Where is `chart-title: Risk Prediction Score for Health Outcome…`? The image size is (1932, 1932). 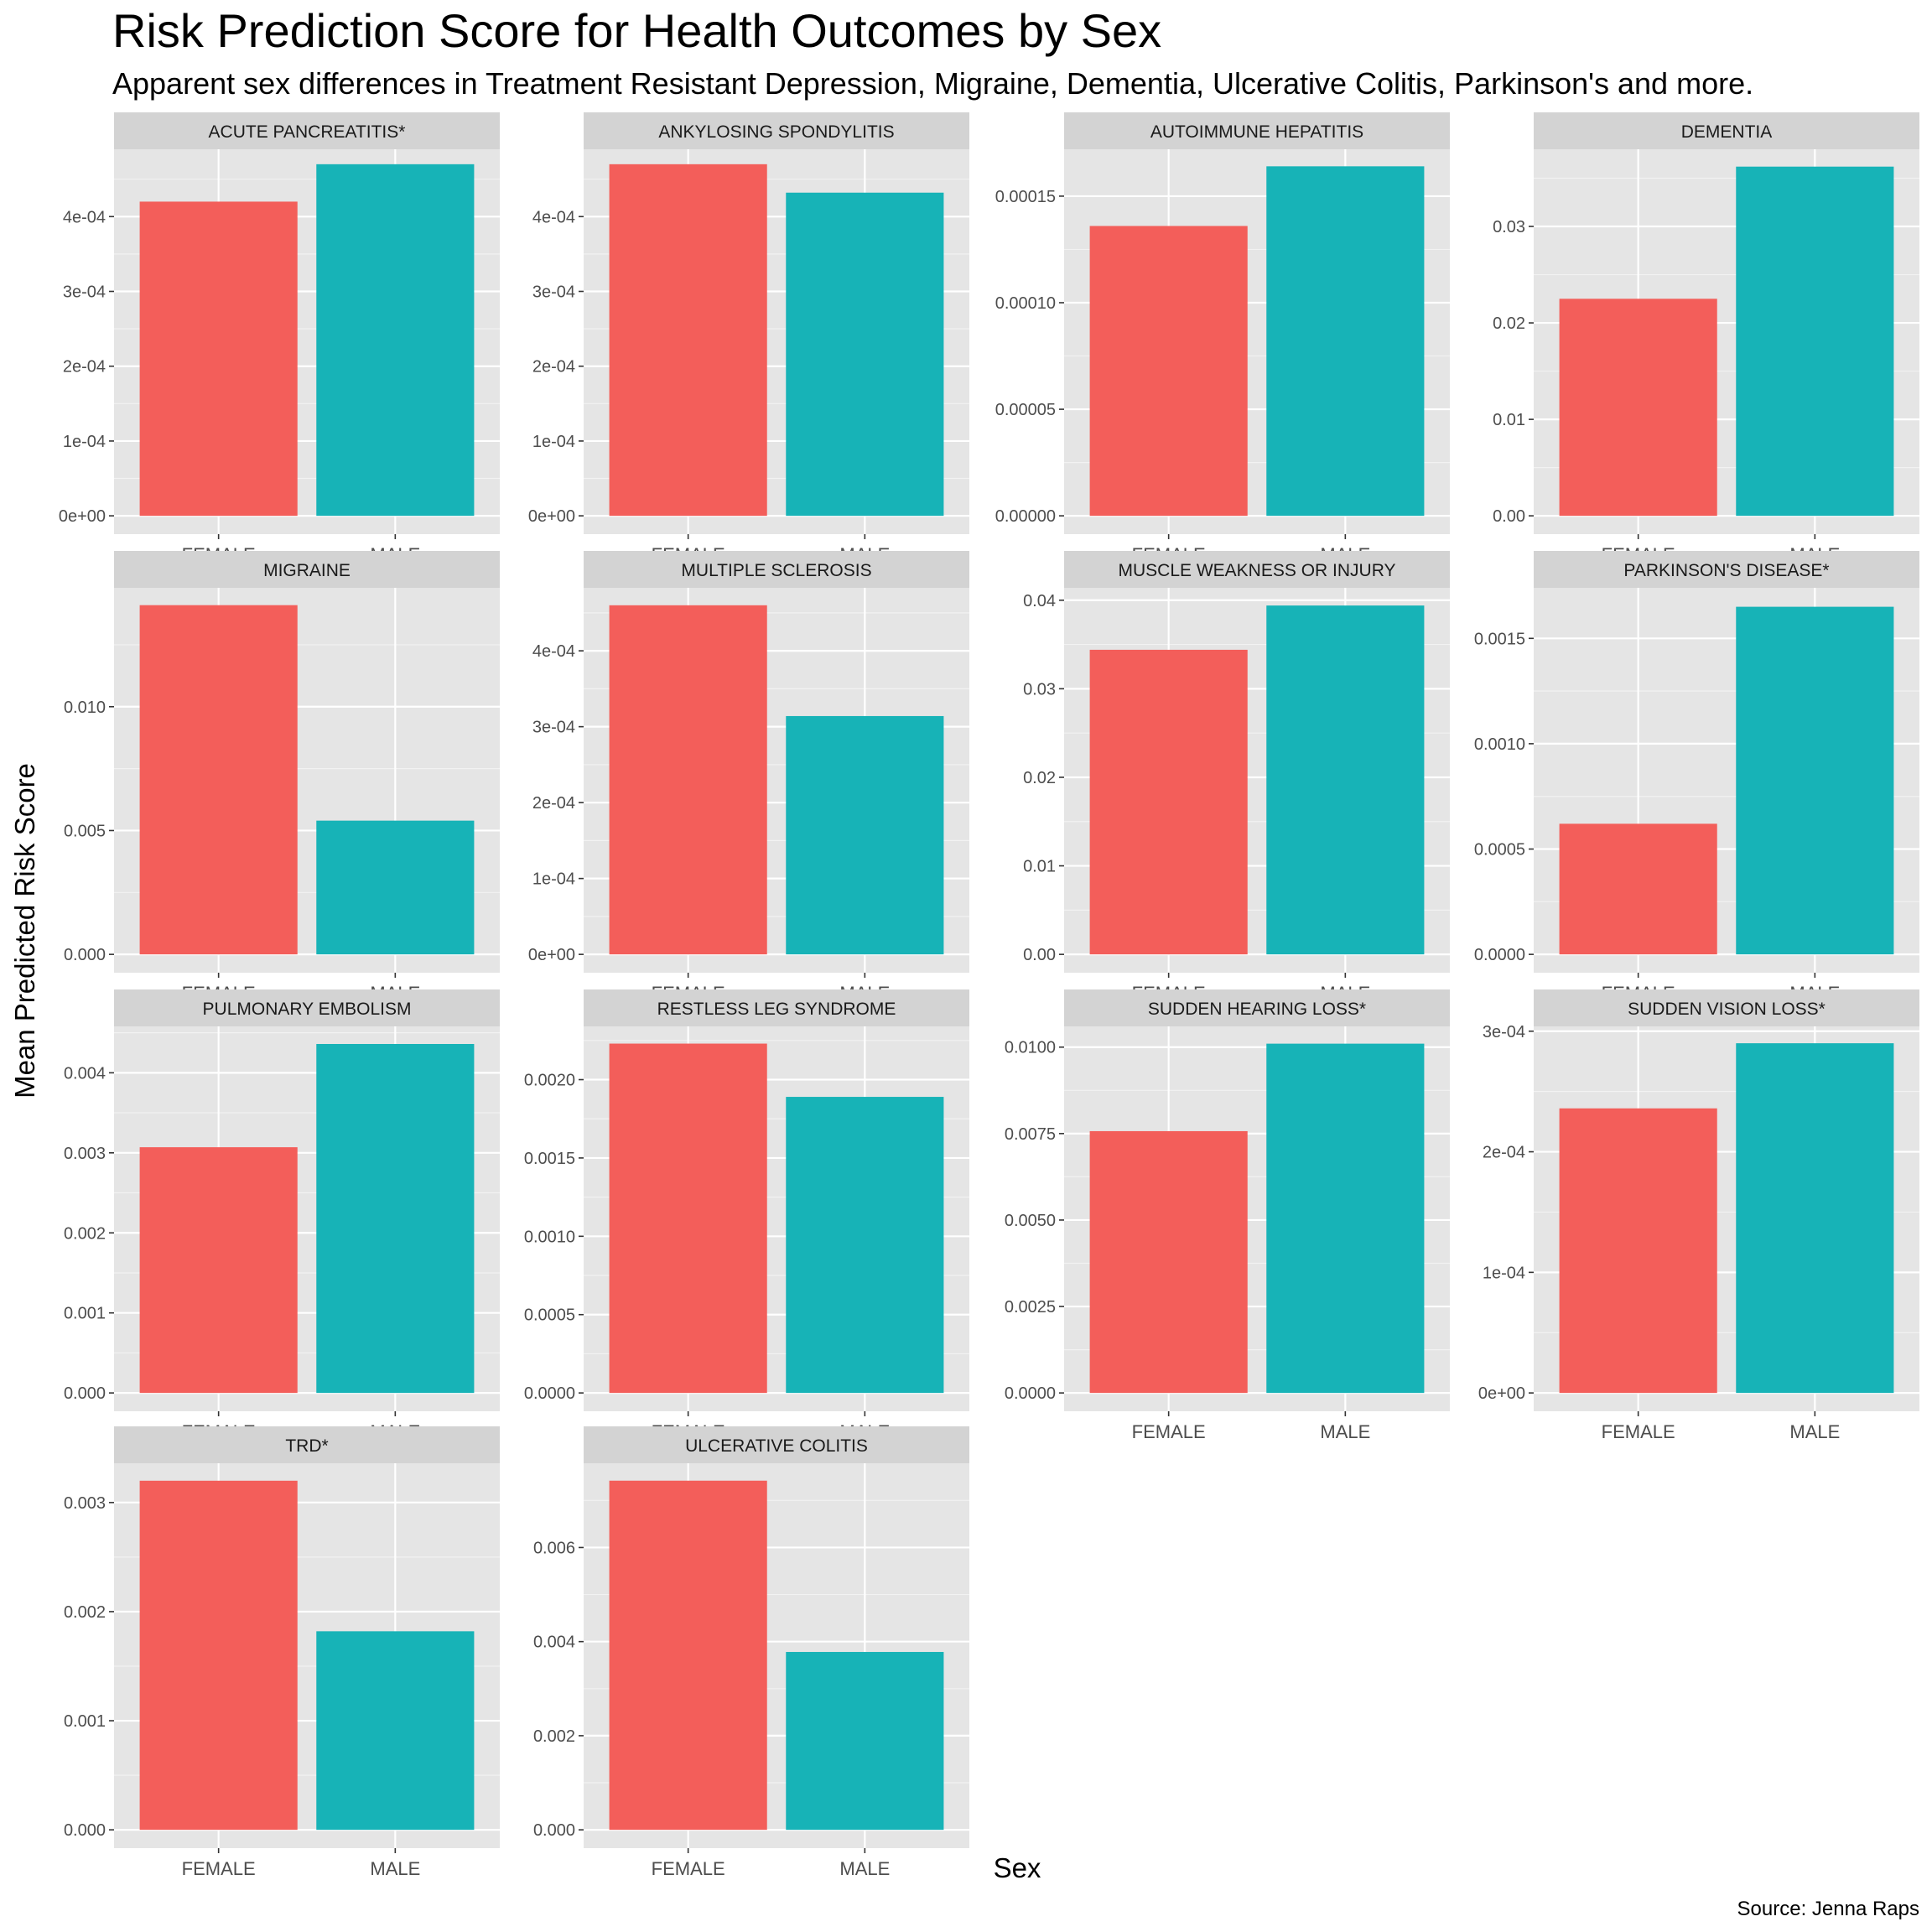 chart-title: Risk Prediction Score for Health Outcome… is located at coordinates (637, 30).